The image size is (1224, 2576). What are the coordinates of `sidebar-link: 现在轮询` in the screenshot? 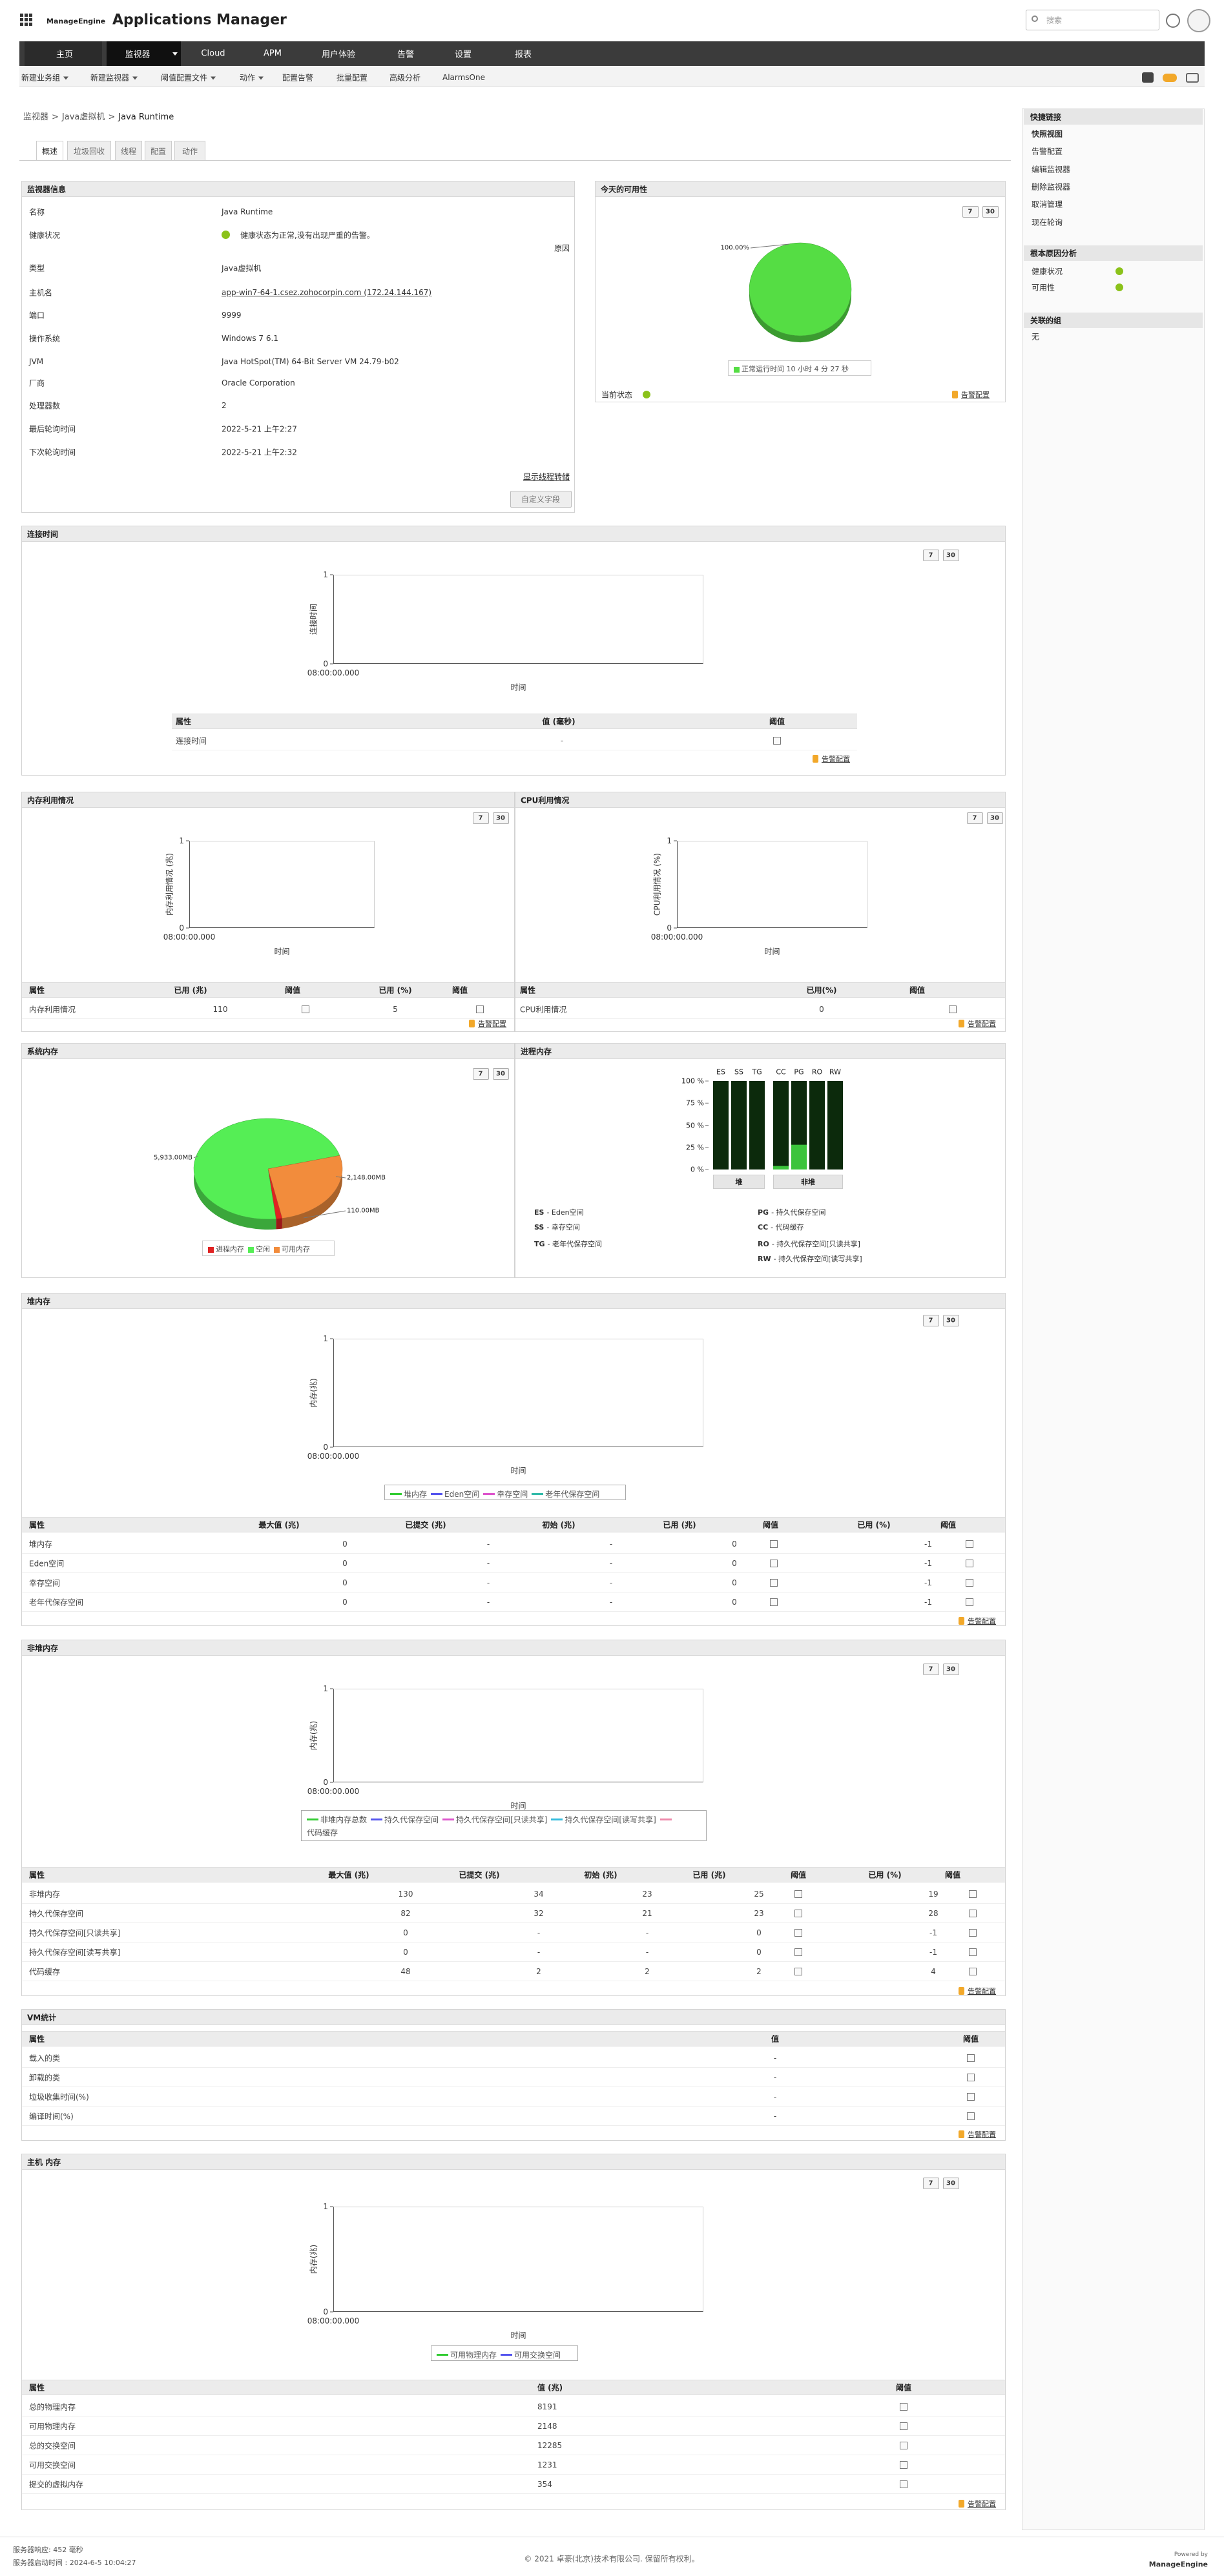 It's located at (1048, 222).